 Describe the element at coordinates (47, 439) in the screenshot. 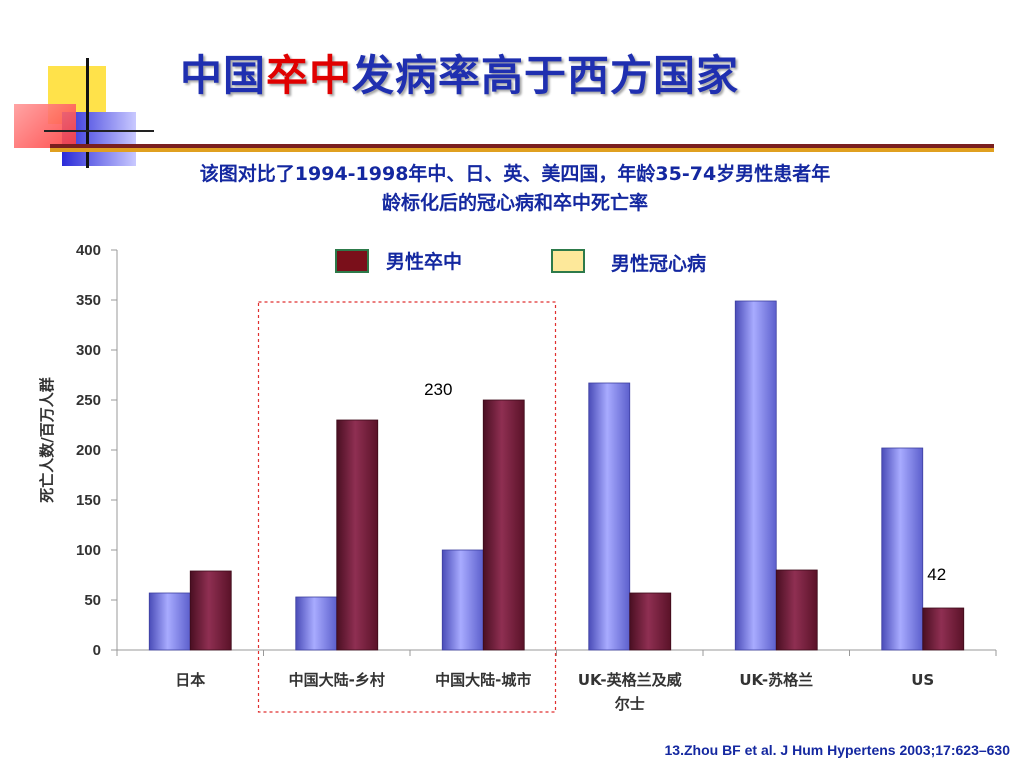

I see `y-axis-label: 死亡人数/百万人群` at that location.